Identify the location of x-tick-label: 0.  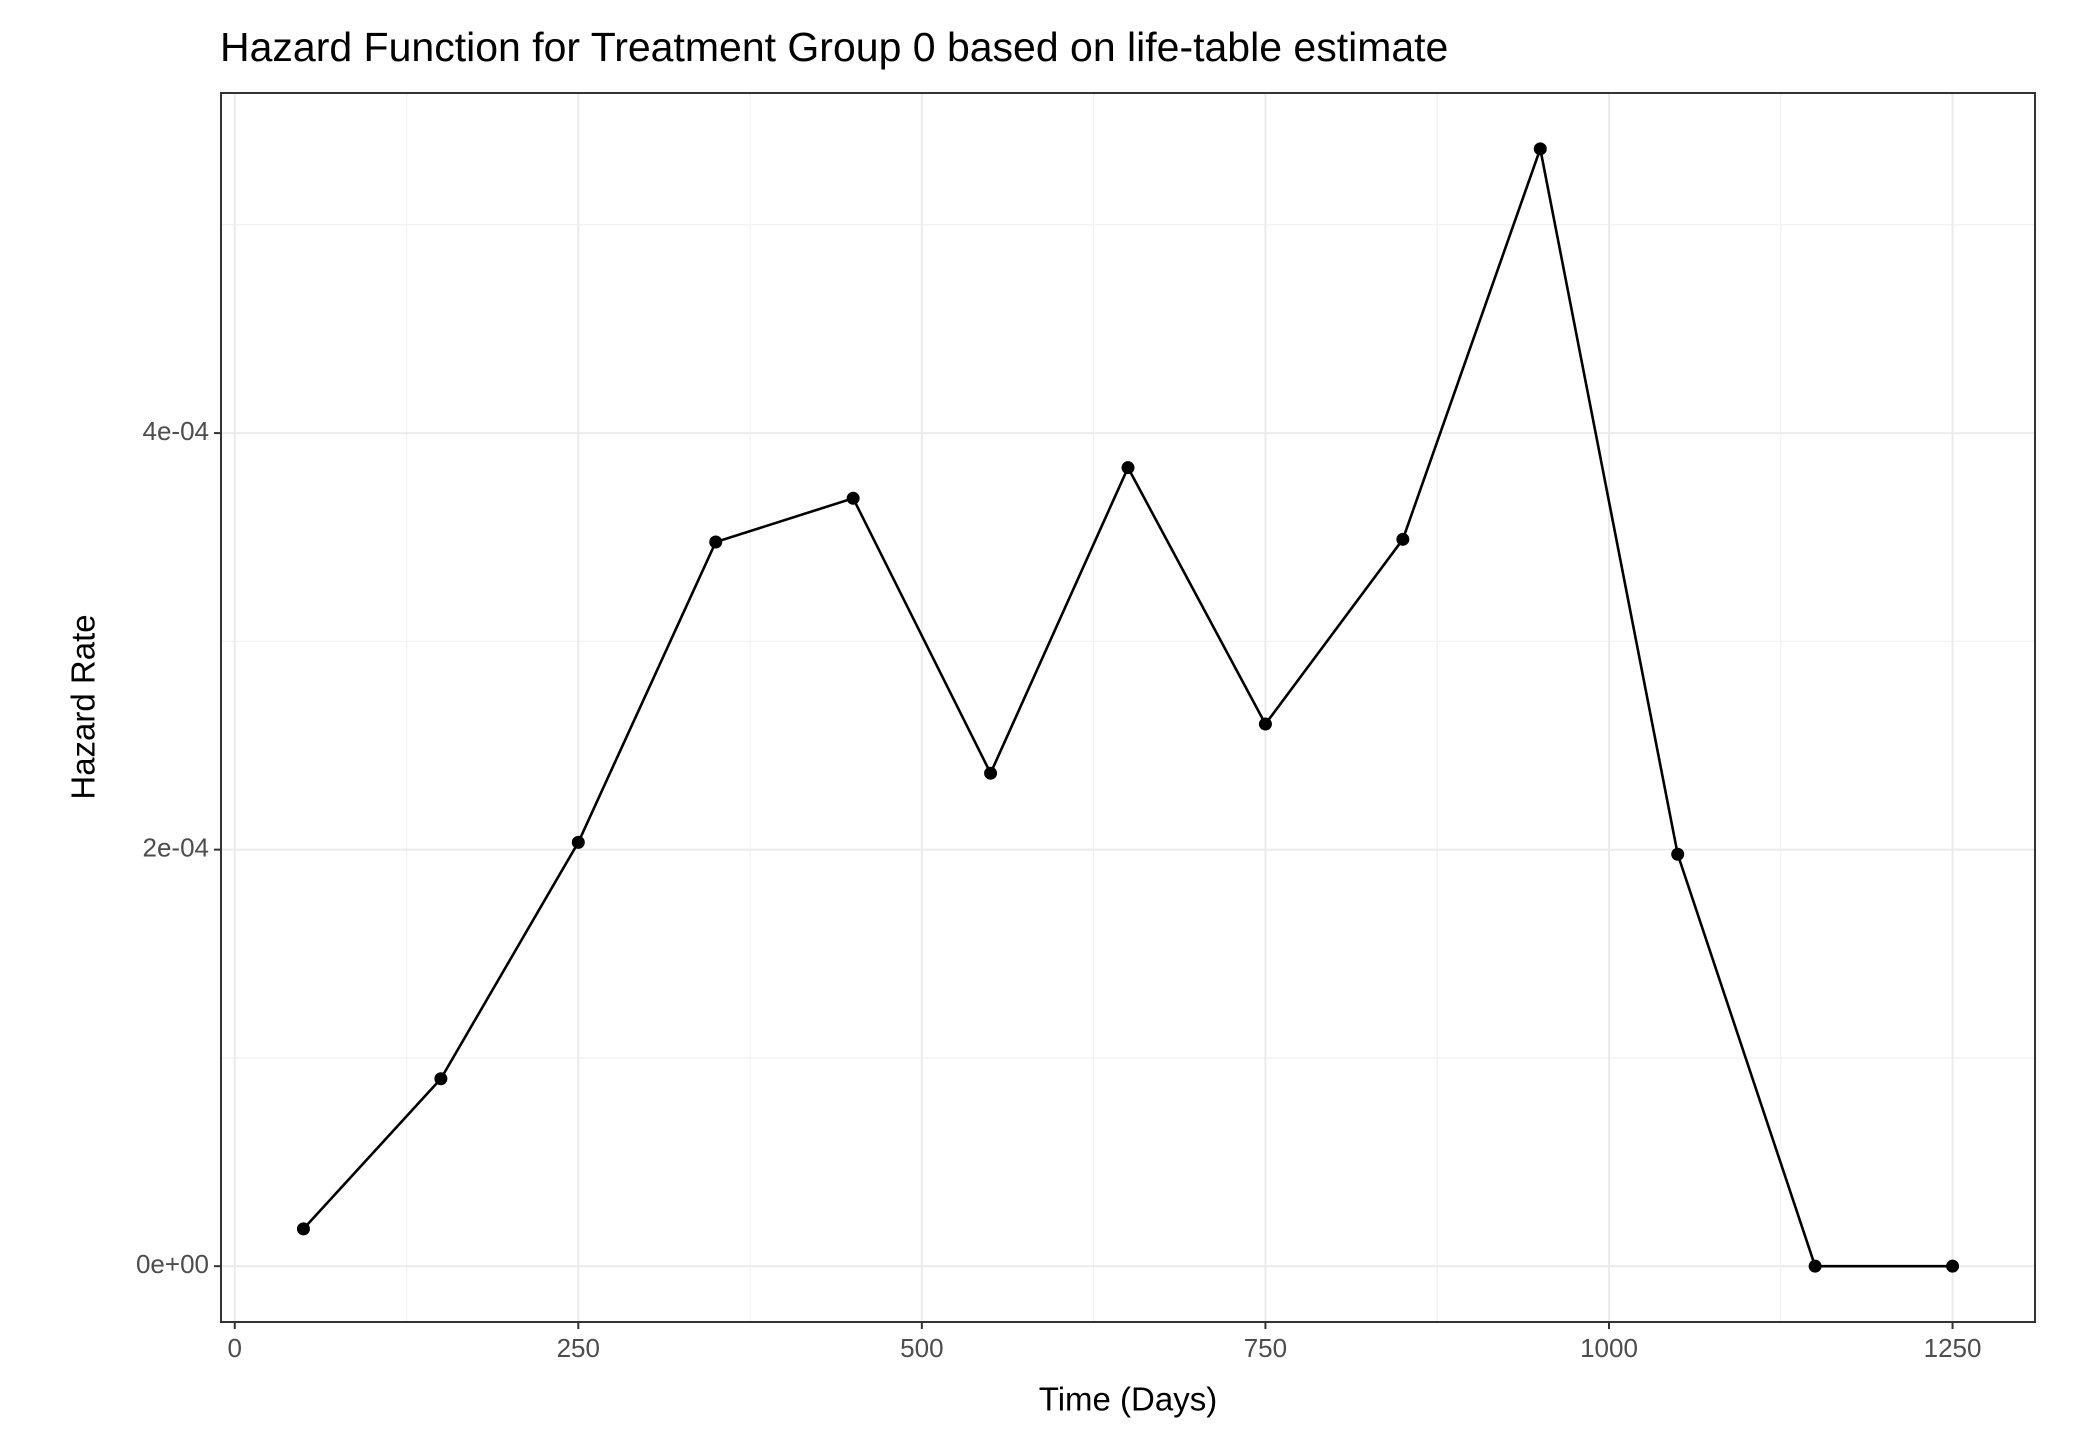
(235, 1348).